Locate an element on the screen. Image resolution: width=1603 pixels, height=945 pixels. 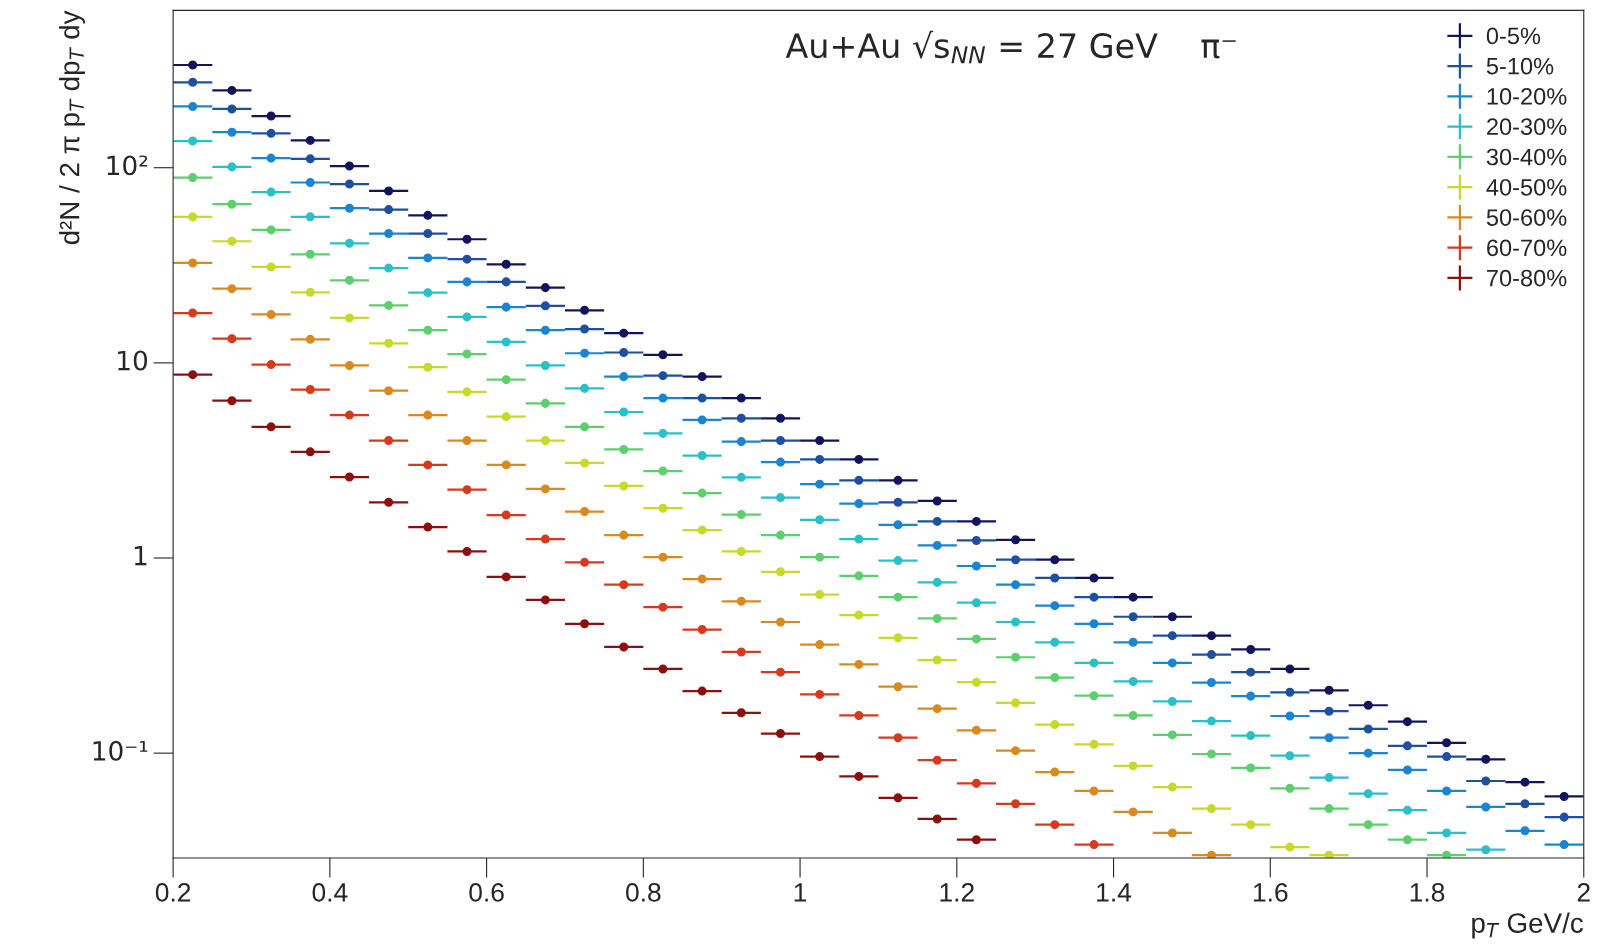
legend-label: 0-5% is located at coordinates (1513, 36).